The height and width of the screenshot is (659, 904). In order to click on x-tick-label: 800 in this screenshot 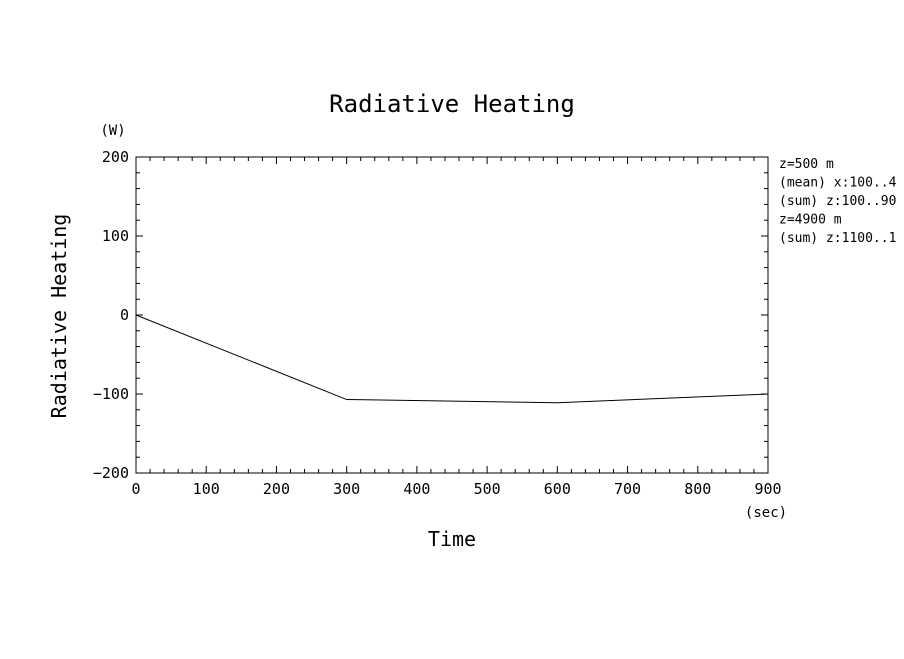, I will do `click(697, 489)`.